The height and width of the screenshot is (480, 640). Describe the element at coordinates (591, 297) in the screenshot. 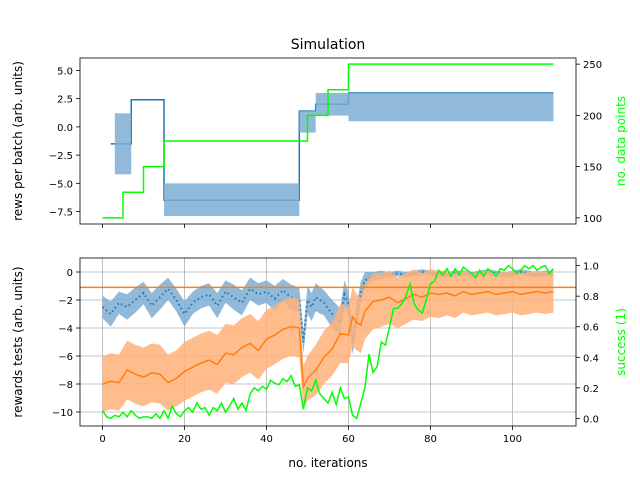

I see `y2-tick-label-4: 0.8` at that location.